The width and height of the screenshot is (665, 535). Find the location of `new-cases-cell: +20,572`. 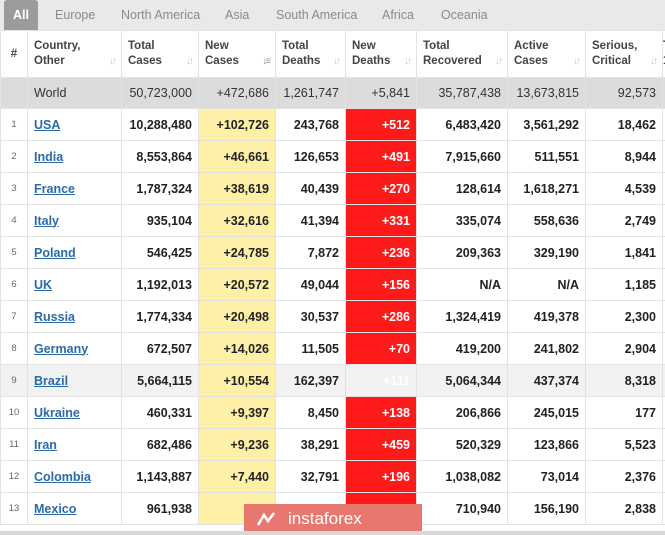

new-cases-cell: +20,572 is located at coordinates (237, 284).